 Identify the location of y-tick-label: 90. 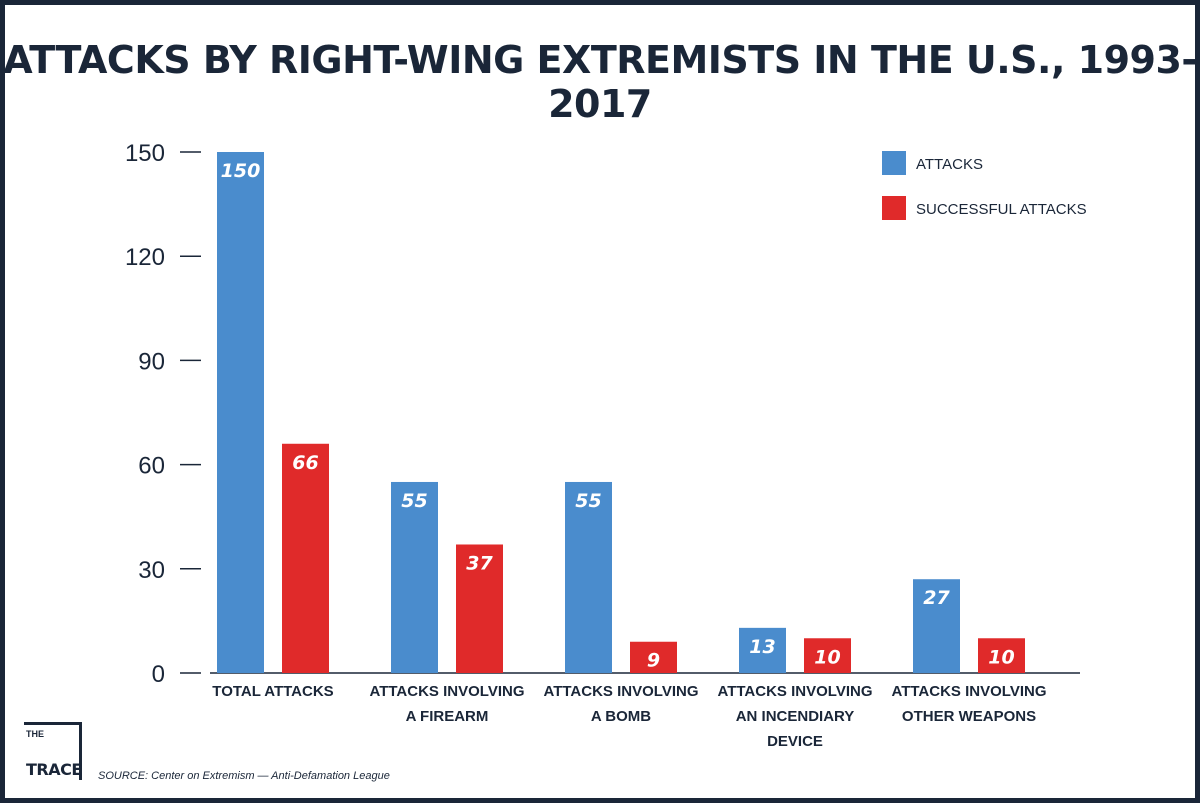
(151, 361).